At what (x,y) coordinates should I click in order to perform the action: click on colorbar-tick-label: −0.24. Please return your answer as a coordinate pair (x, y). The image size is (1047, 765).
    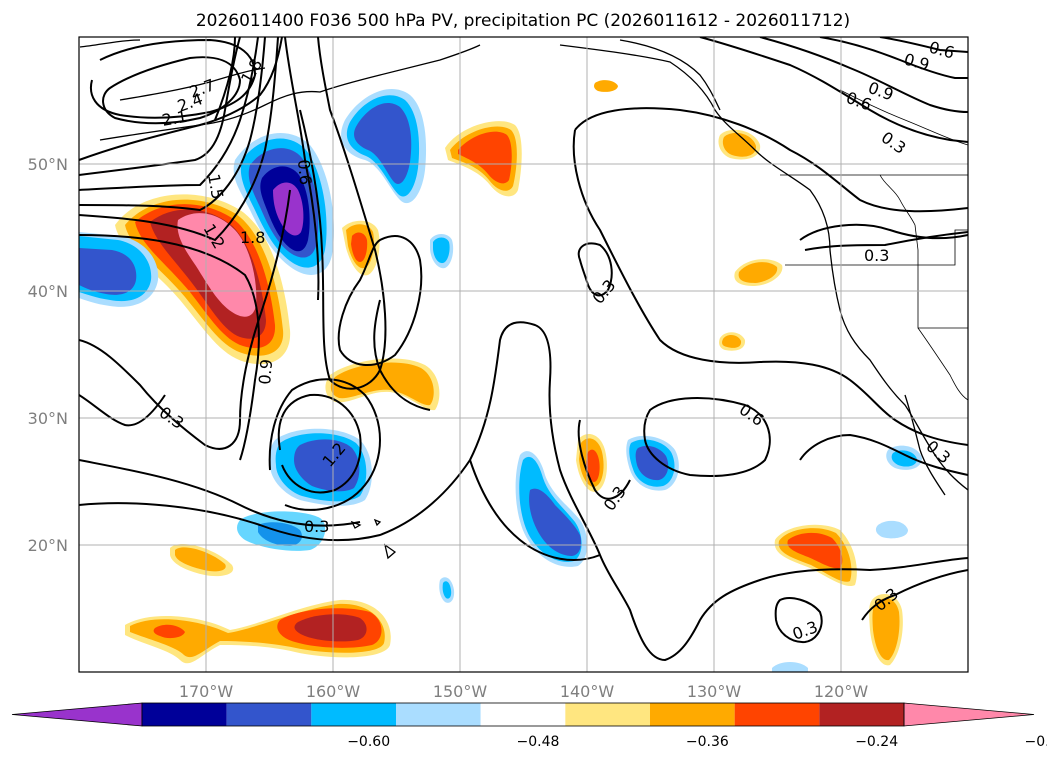
    Looking at the image, I should click on (876, 742).